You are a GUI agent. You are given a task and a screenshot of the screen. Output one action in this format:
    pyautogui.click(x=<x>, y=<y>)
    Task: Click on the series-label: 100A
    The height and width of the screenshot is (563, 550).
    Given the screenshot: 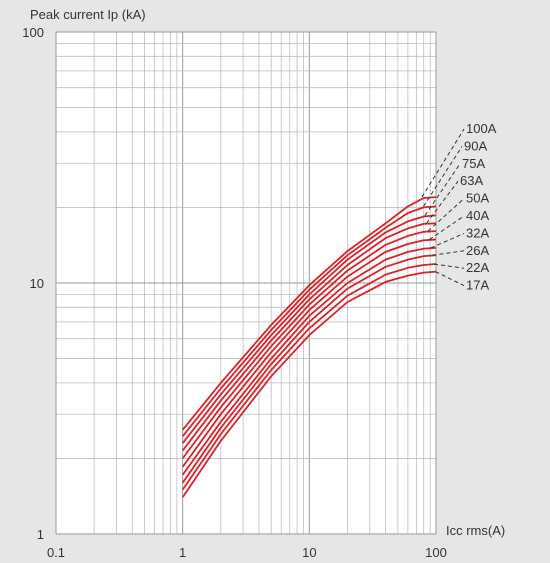 What is the action you would take?
    pyautogui.click(x=481, y=128)
    